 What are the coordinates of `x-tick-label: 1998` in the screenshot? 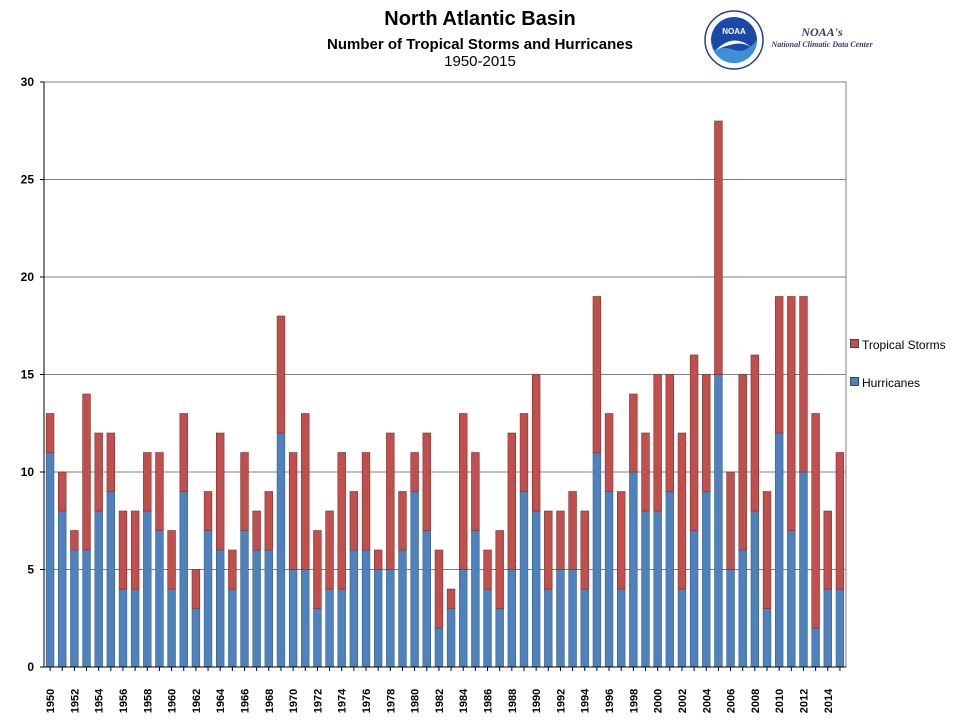 It's located at (634, 701).